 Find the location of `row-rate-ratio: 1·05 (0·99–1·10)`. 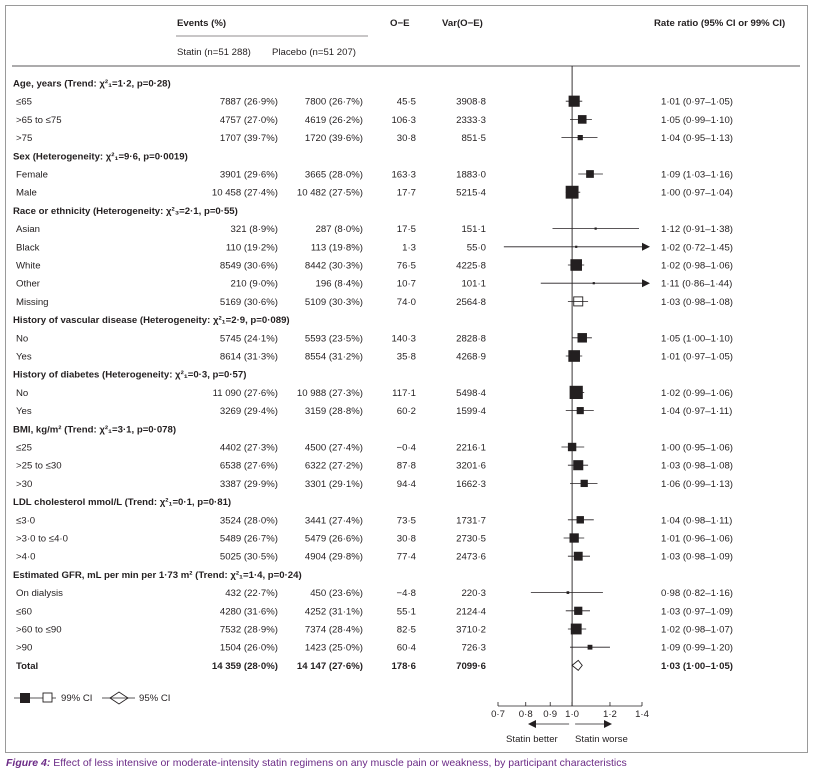

row-rate-ratio: 1·05 (0·99–1·10) is located at coordinates (697, 120).